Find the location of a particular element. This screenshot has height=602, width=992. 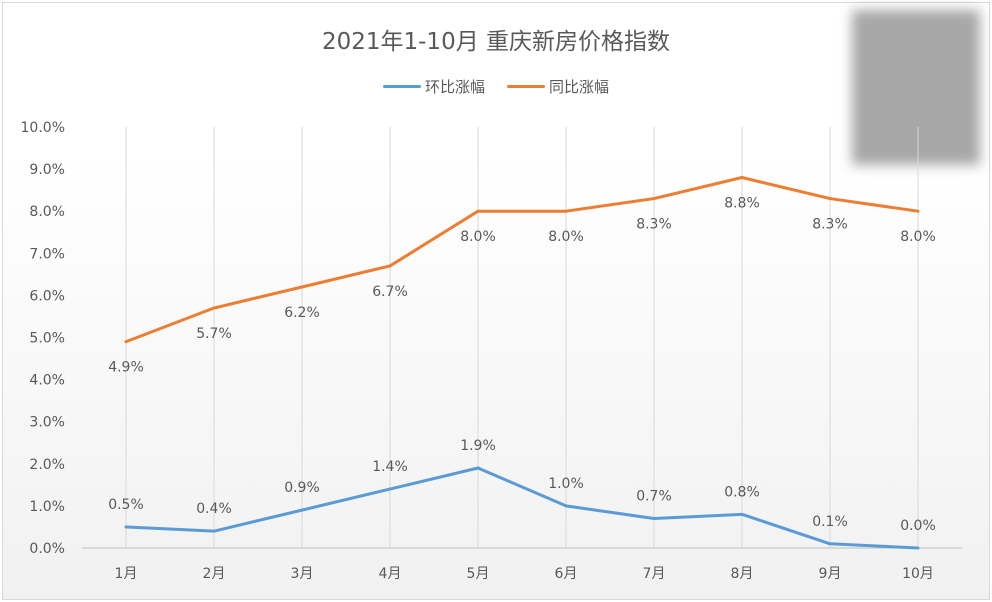

x-tick-label: 1月 is located at coordinates (126, 574).